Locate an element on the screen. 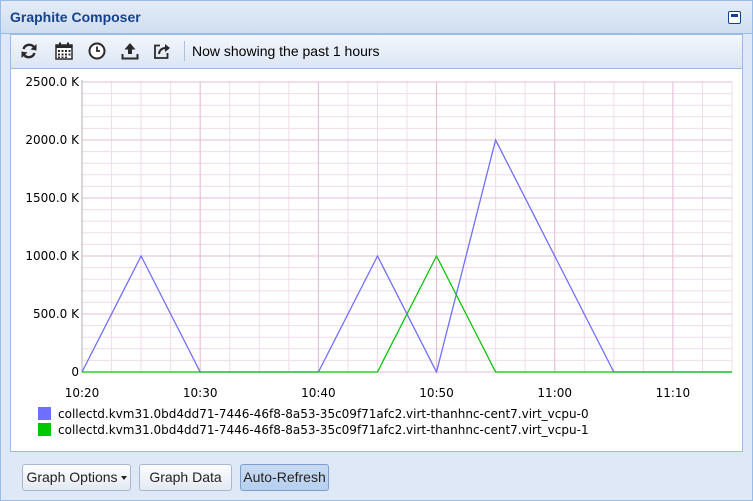 Image resolution: width=753 pixels, height=501 pixels. graph-options-label: Graph Options is located at coordinates (72, 477).